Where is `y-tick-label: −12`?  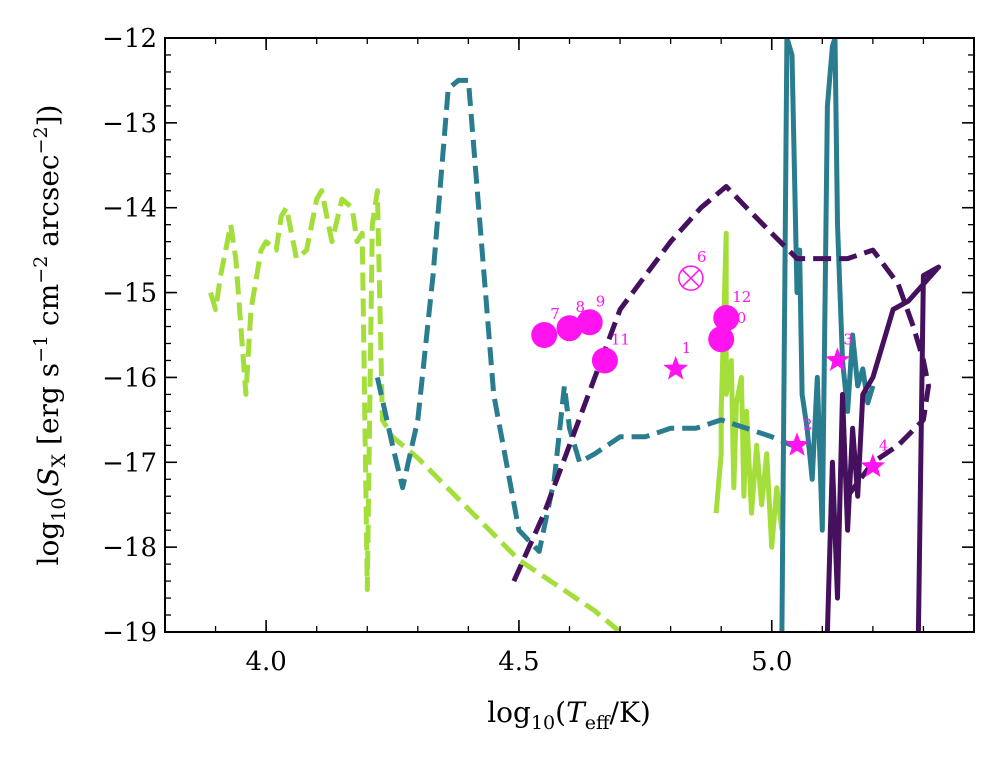 y-tick-label: −12 is located at coordinates (129, 39).